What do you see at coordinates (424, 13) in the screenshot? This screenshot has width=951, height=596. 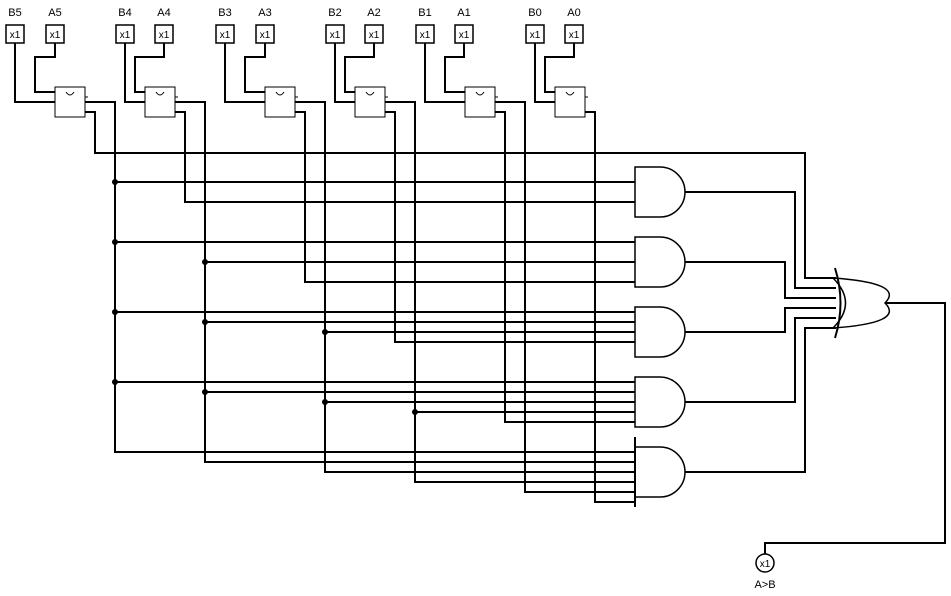 I see `input-label-b1: B1` at bounding box center [424, 13].